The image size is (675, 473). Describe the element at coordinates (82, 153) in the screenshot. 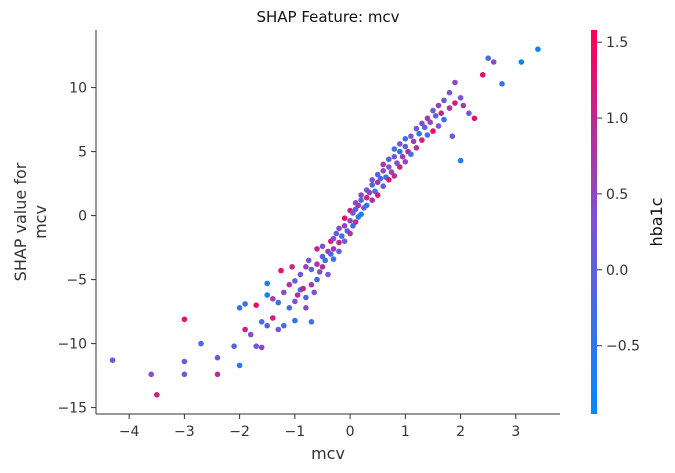

I see `y-tick-label: 5` at that location.